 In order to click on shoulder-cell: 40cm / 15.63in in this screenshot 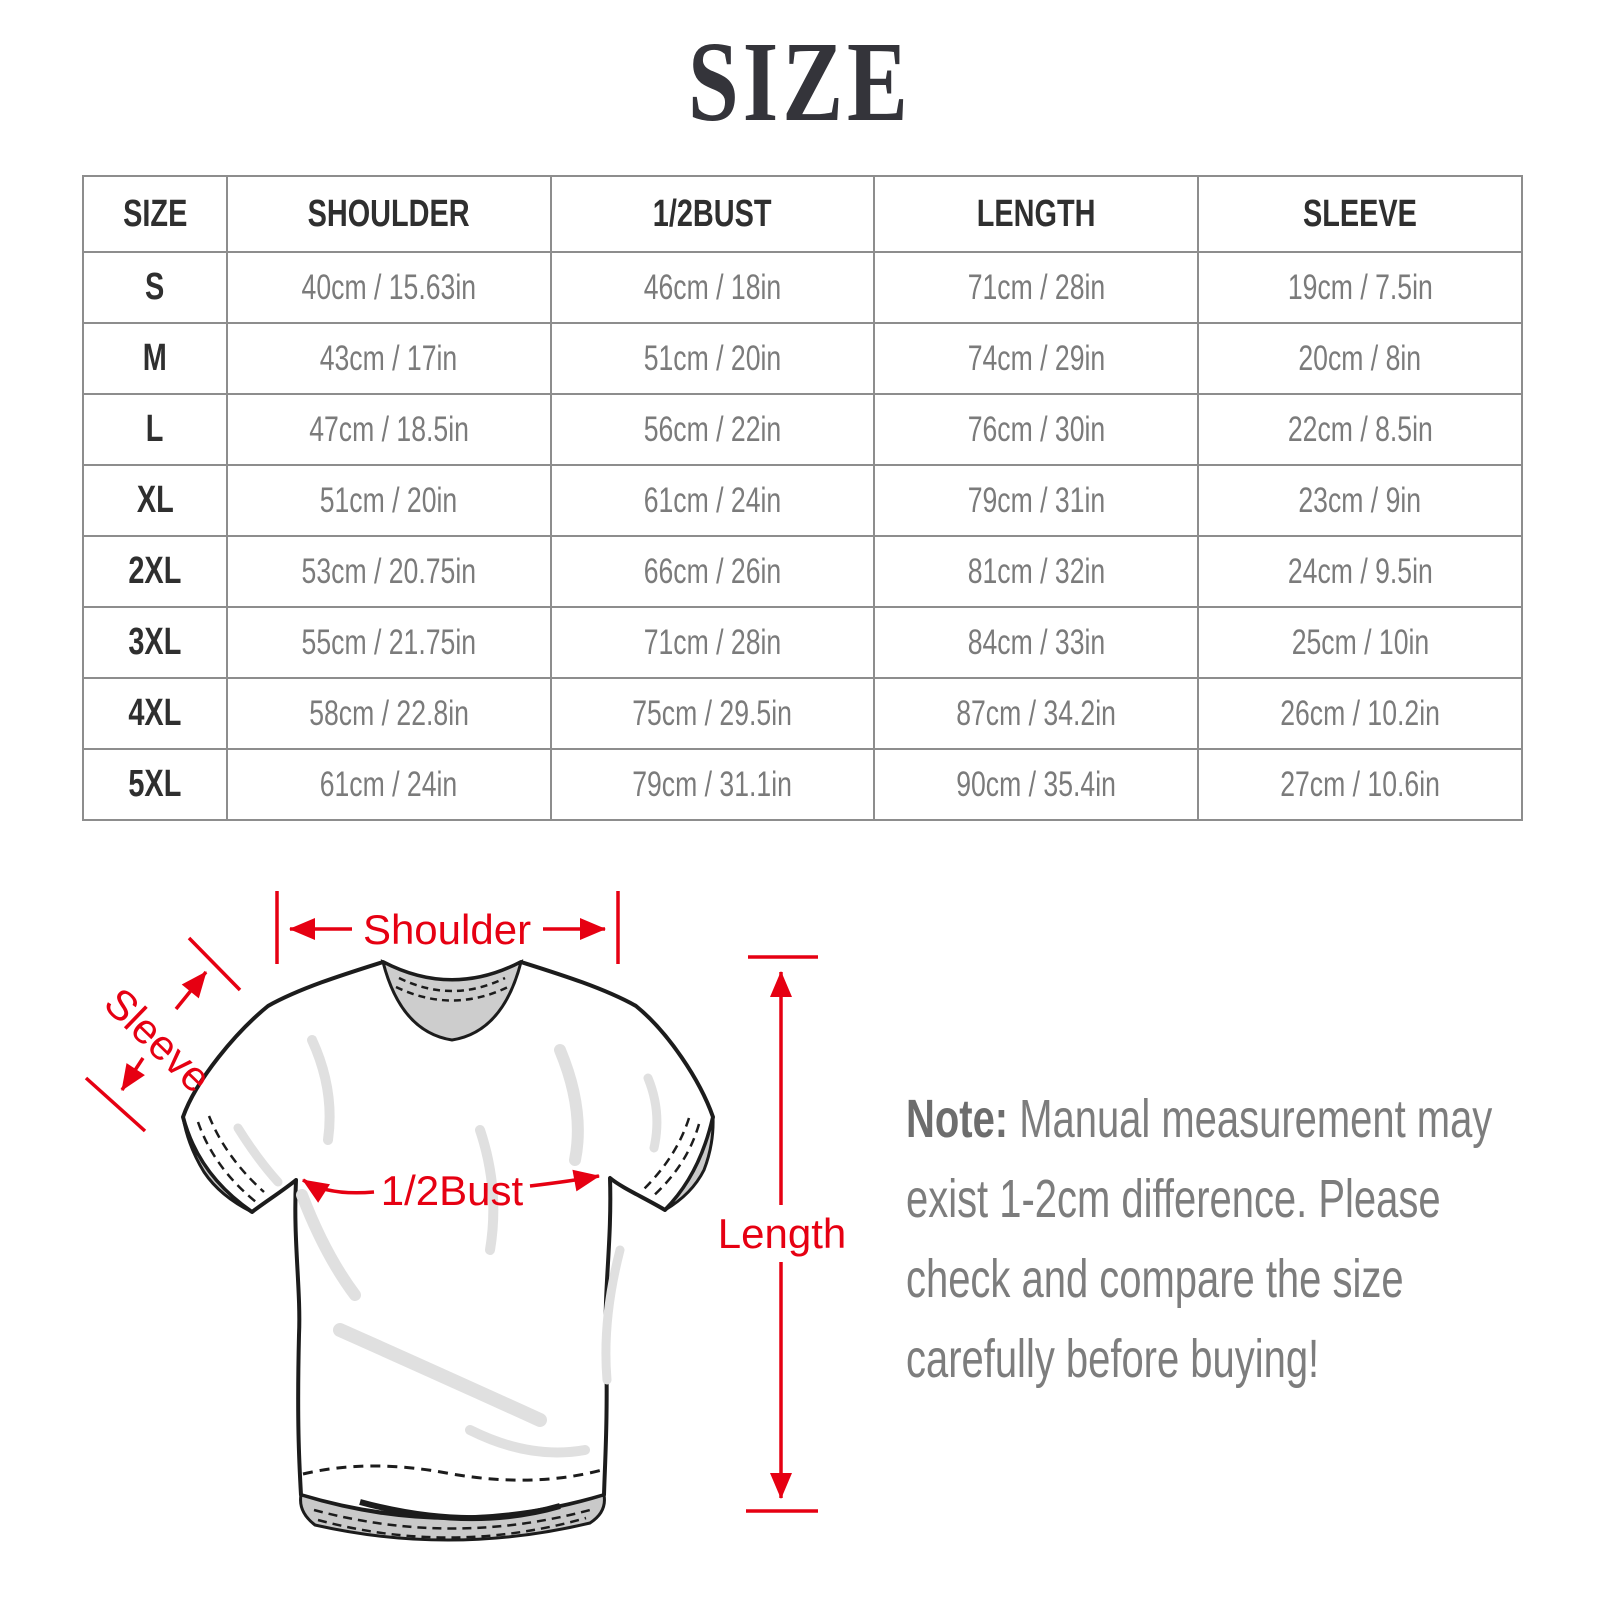, I will do `click(388, 287)`.